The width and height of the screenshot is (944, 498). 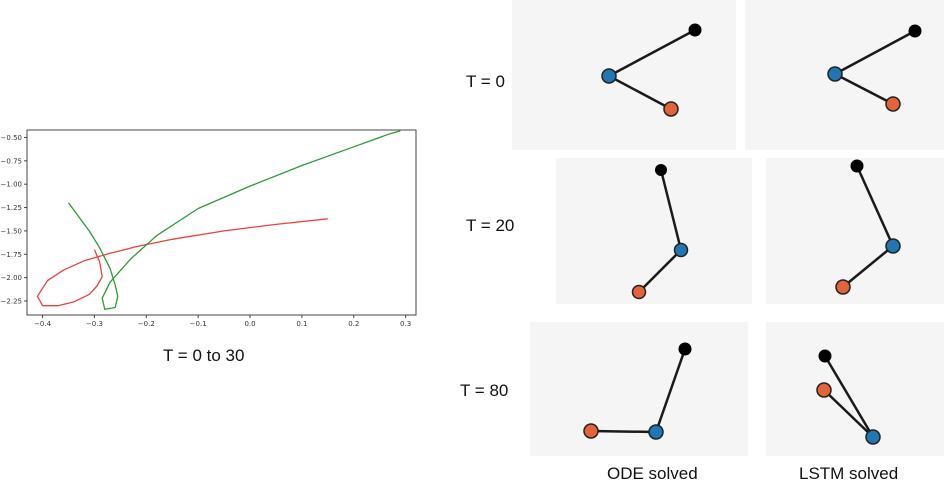 I want to click on y-tick-label: −2.25, so click(x=11, y=301).